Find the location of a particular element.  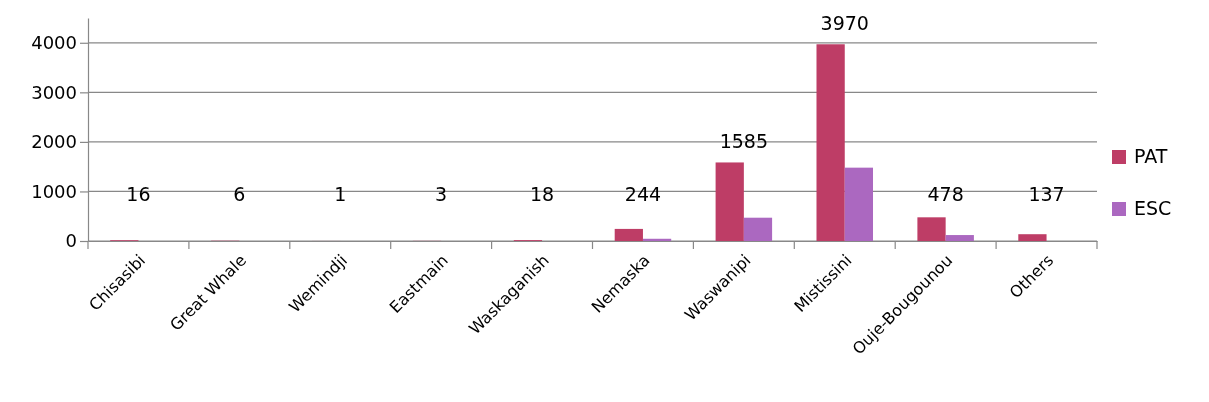

data-label: 1 is located at coordinates (340, 194).